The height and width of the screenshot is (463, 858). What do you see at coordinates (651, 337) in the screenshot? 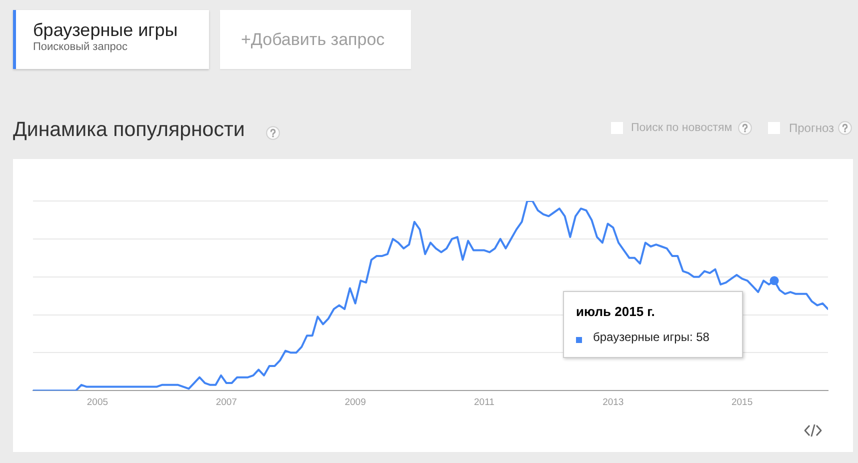
I see `annotation: браузерные игры: 58` at bounding box center [651, 337].